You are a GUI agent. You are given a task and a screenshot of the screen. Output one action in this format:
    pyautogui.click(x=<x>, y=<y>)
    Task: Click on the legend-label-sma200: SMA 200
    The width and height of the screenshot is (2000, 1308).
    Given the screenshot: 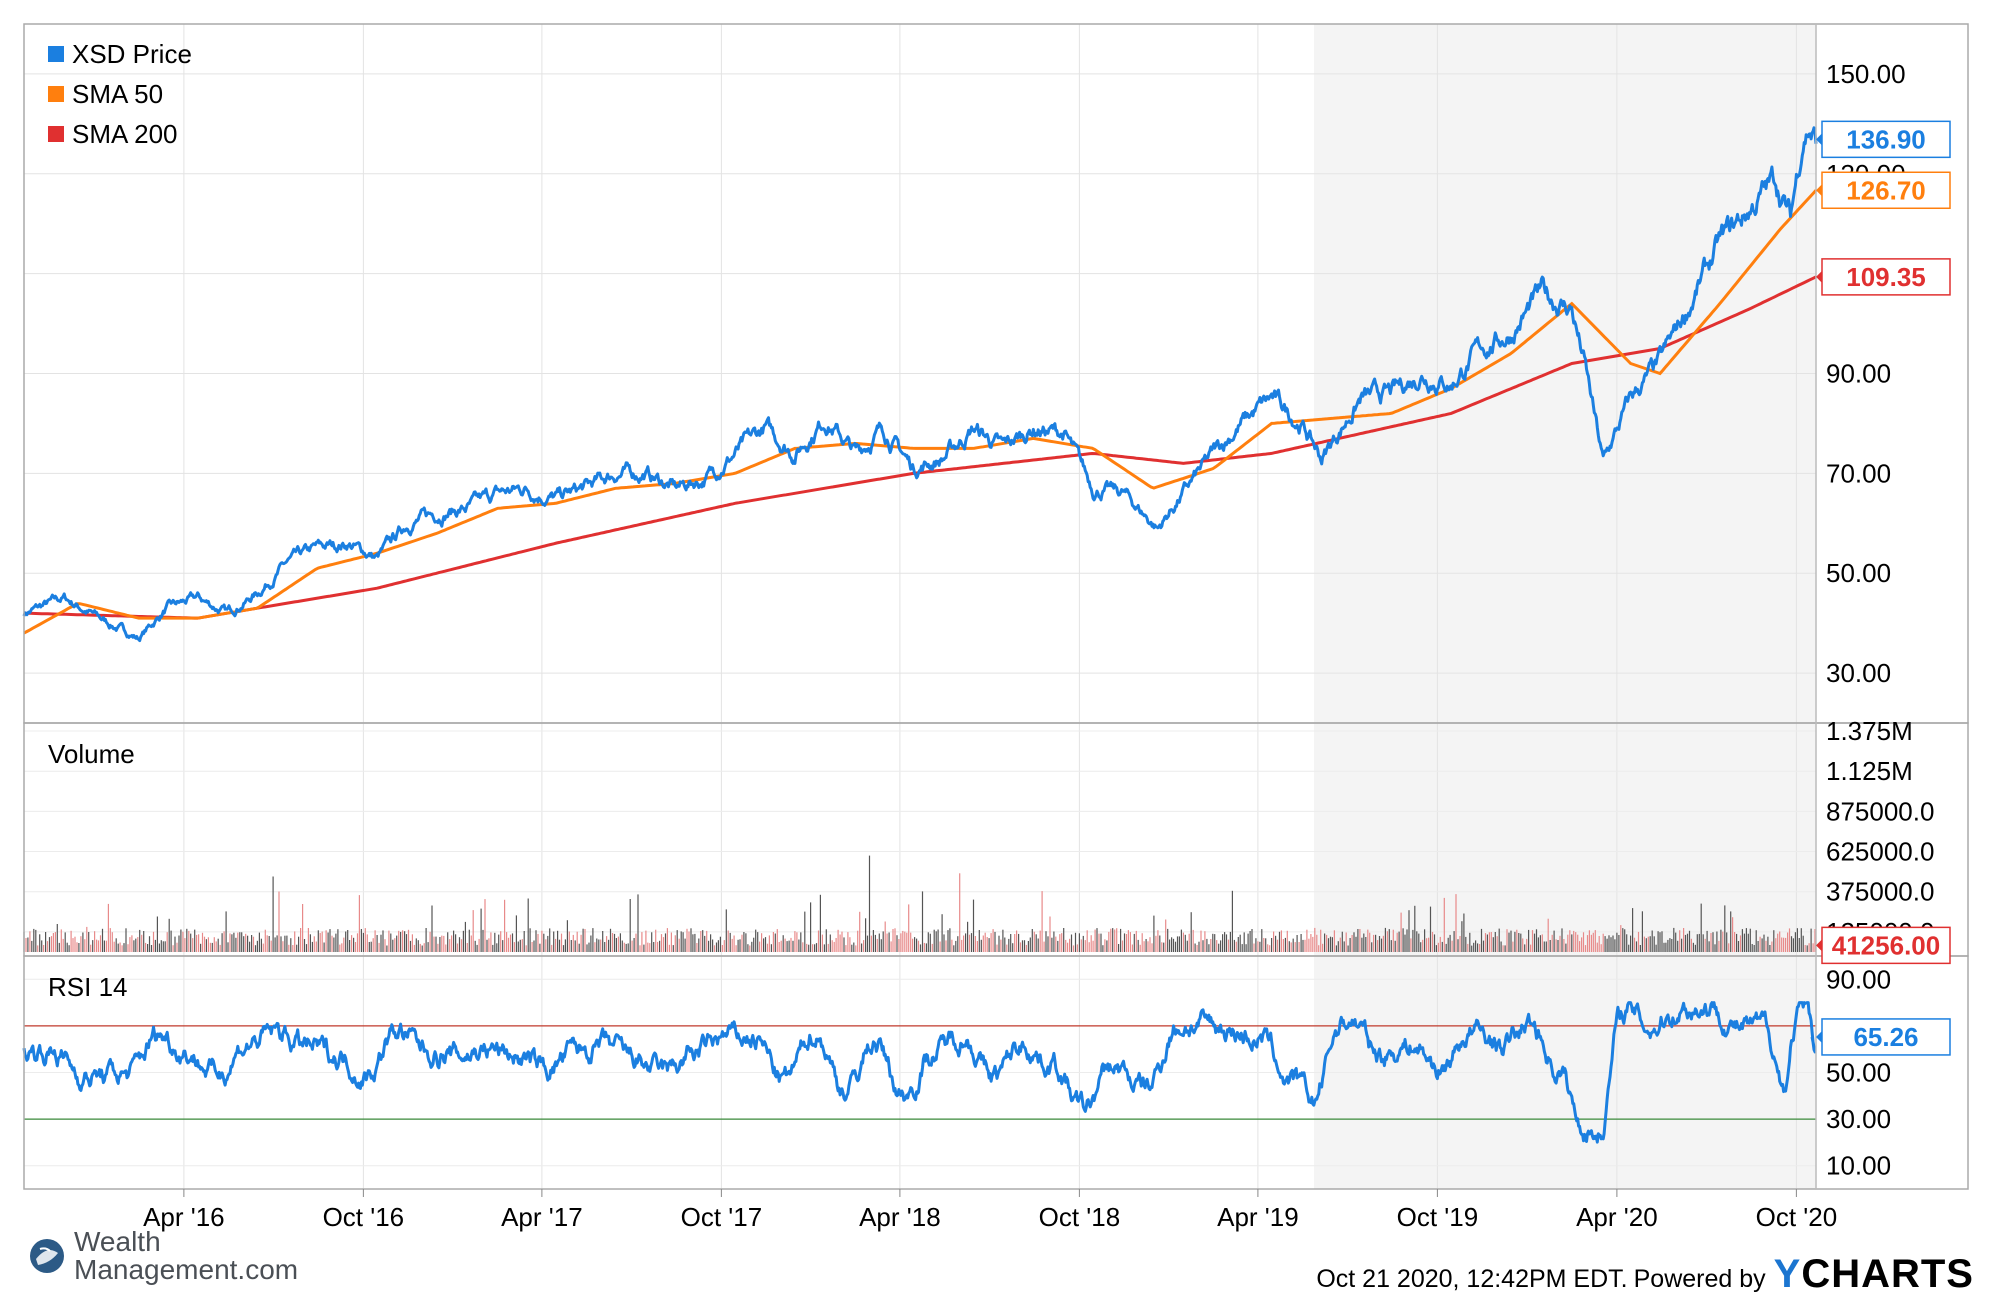 What is the action you would take?
    pyautogui.click(x=125, y=134)
    